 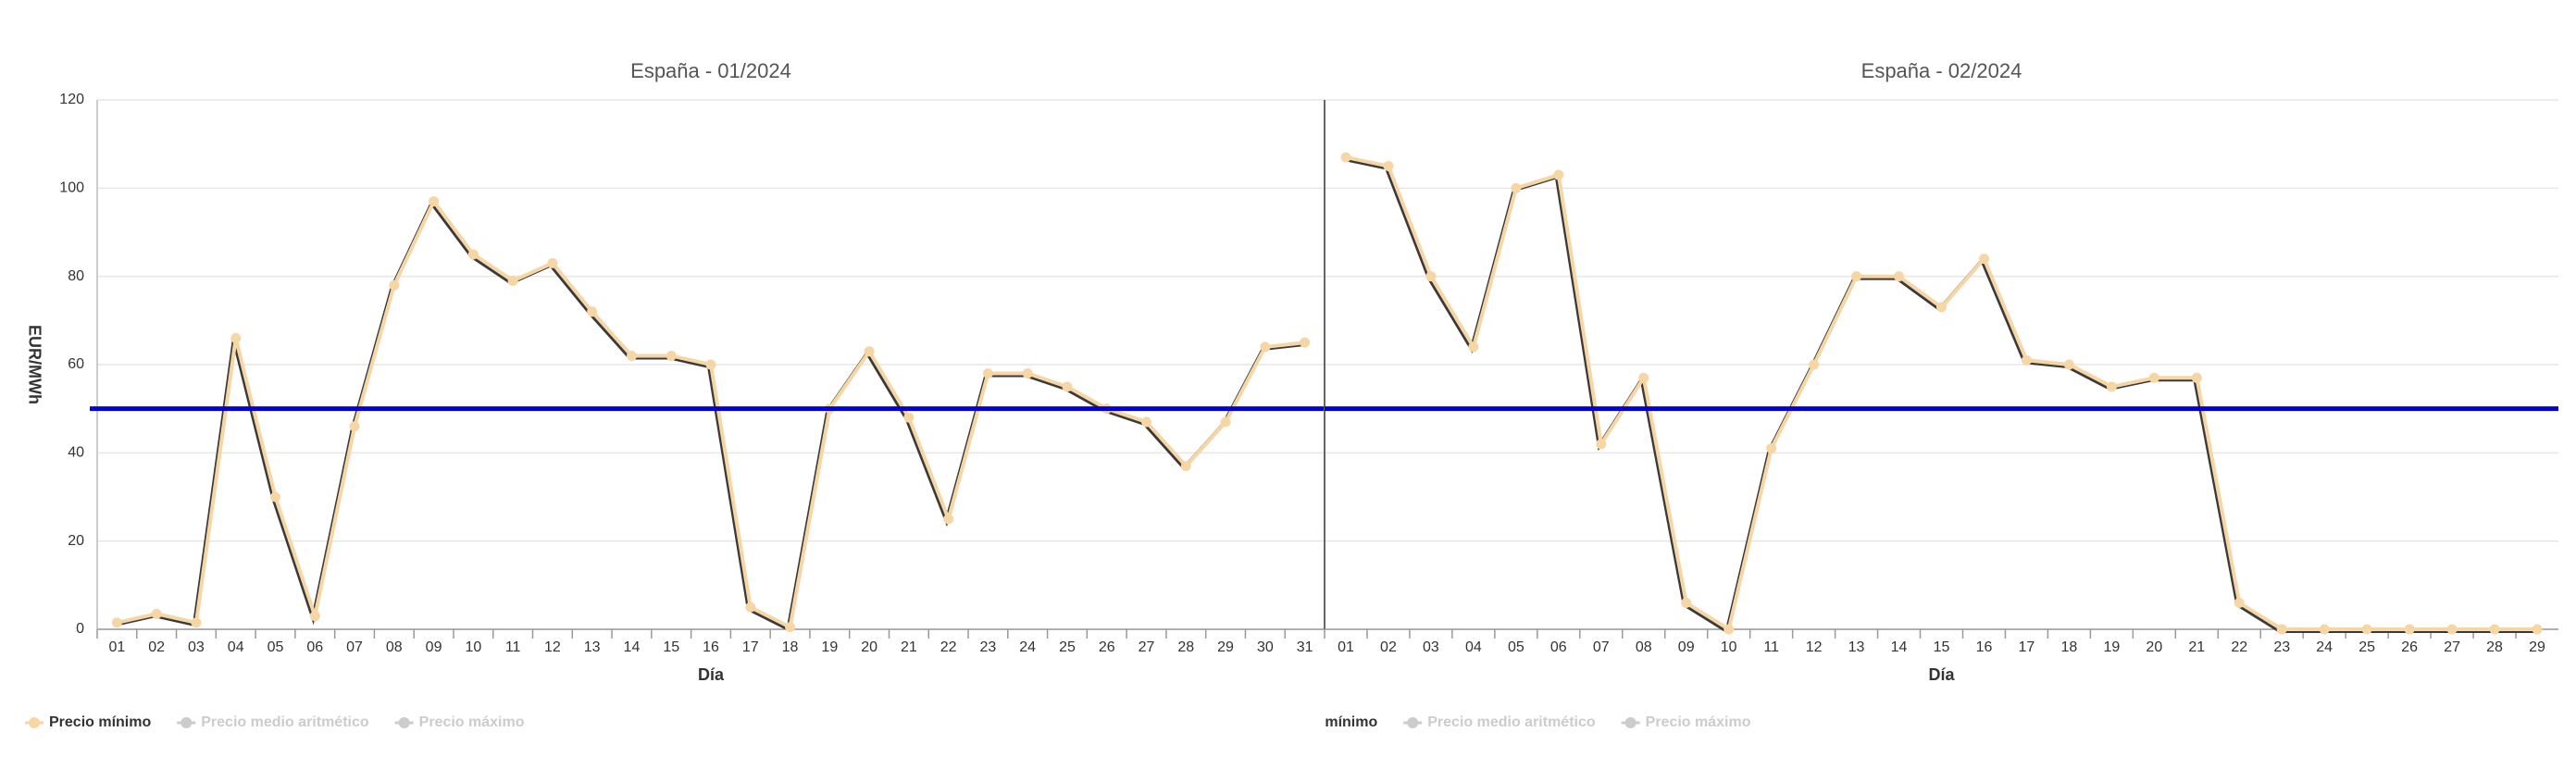 I want to click on x-tick-label: 30, so click(x=1265, y=647).